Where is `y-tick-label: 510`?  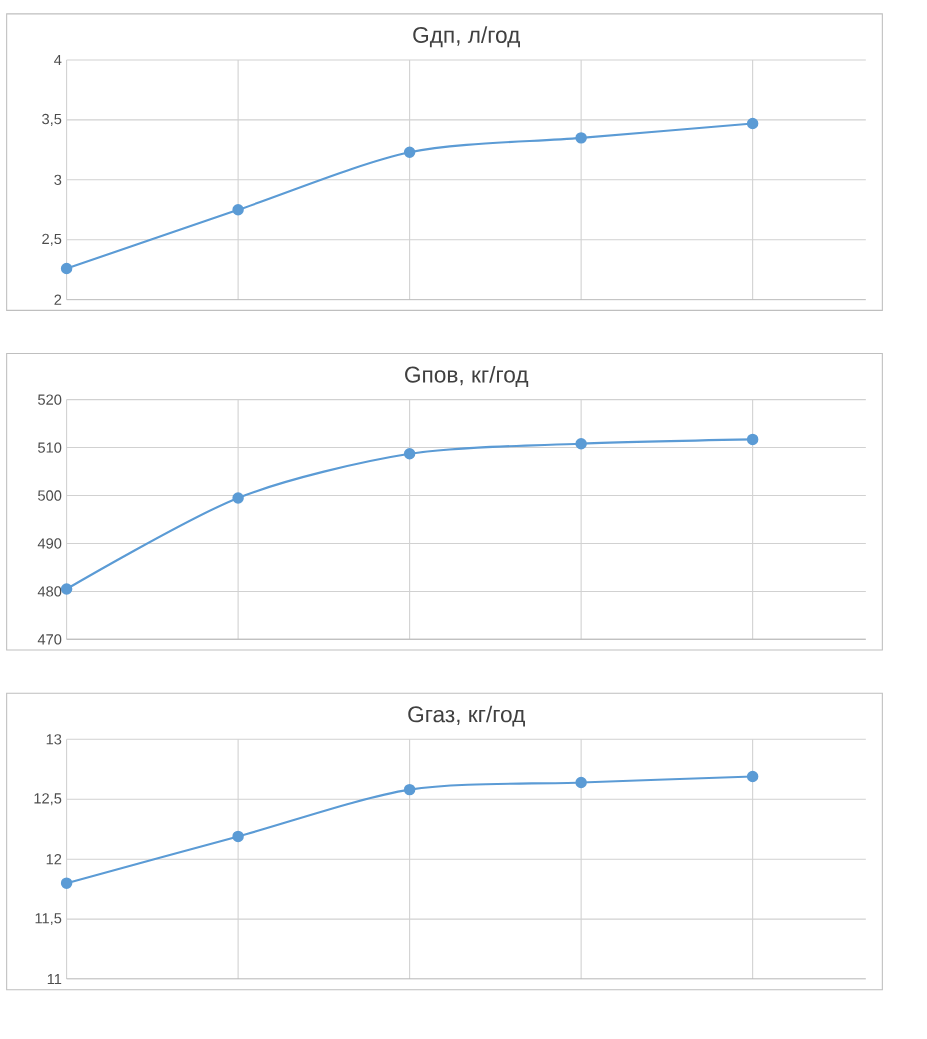
y-tick-label: 510 is located at coordinates (49, 447).